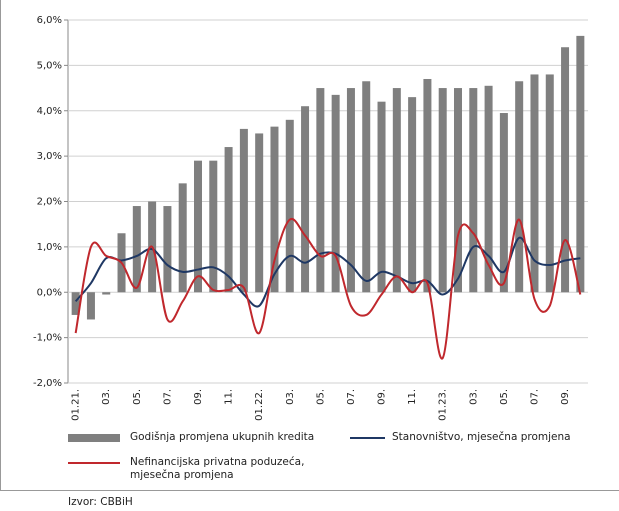 The image size is (619, 511). Describe the element at coordinates (327, 272) in the screenshot. I see `line` at that location.